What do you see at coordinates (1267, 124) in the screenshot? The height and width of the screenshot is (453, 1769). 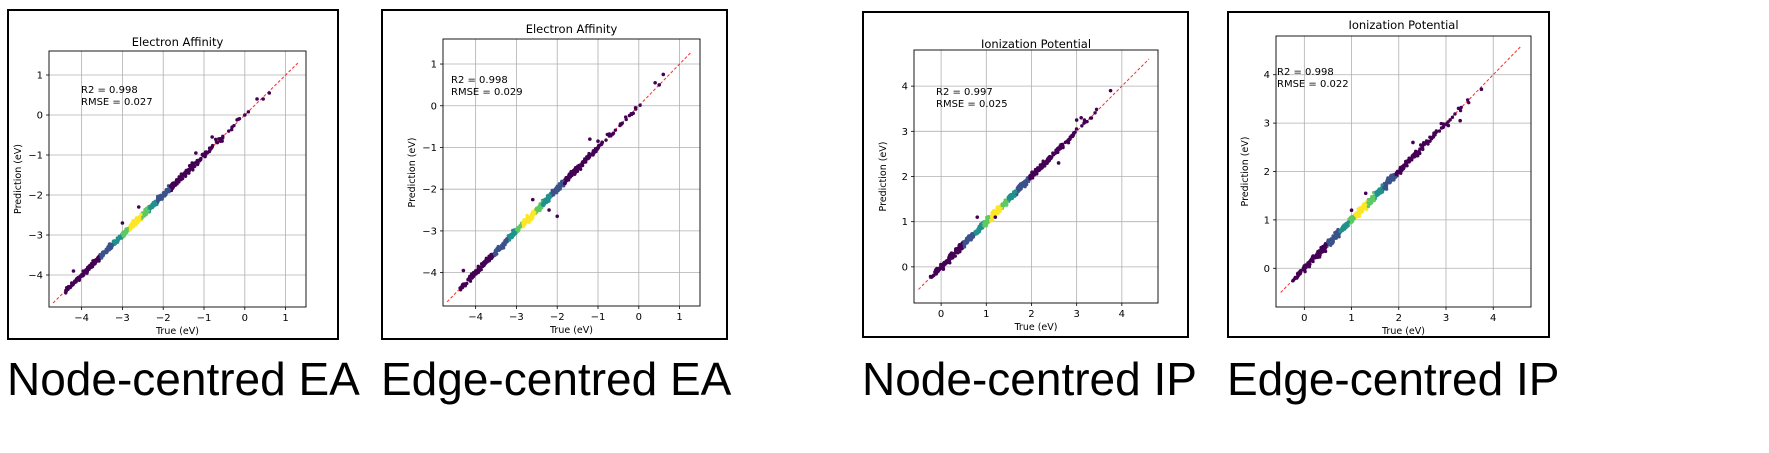 I see `y-tick-label: 3` at bounding box center [1267, 124].